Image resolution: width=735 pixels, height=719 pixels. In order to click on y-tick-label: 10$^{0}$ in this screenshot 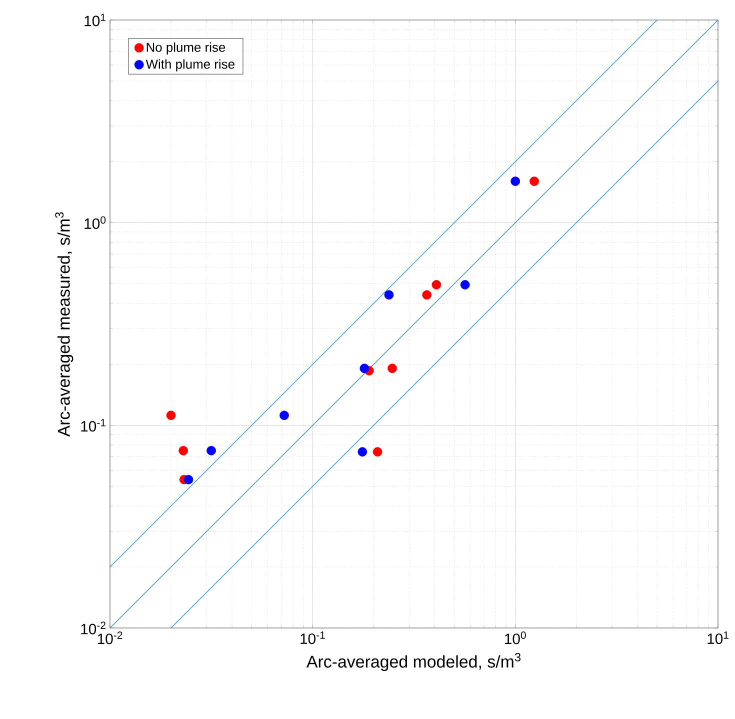, I will do `click(95, 222)`.